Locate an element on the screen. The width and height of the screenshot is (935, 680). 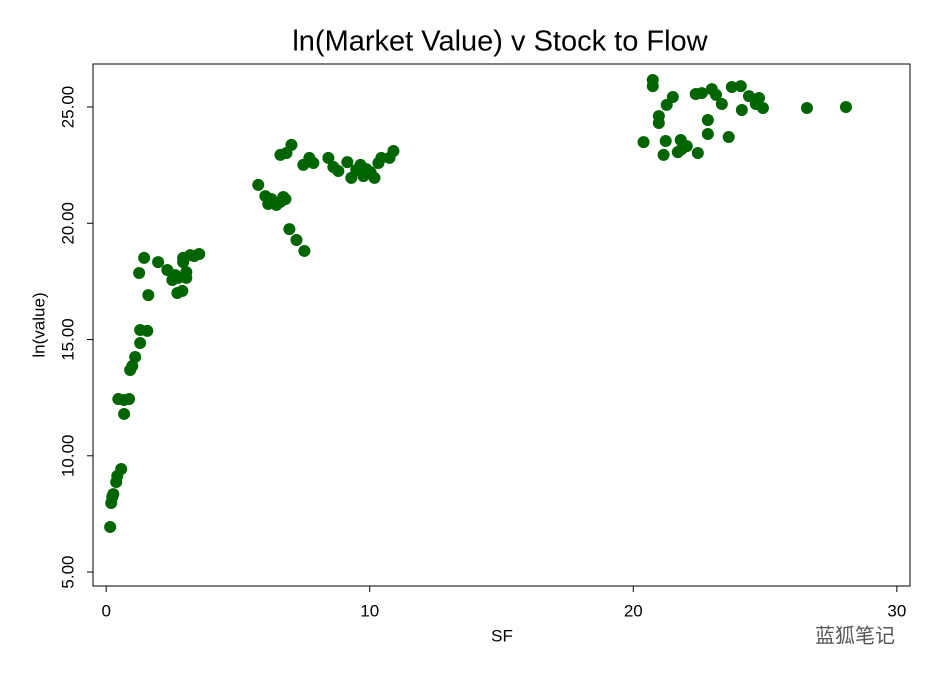
x-tick-label: 10 is located at coordinates (369, 610).